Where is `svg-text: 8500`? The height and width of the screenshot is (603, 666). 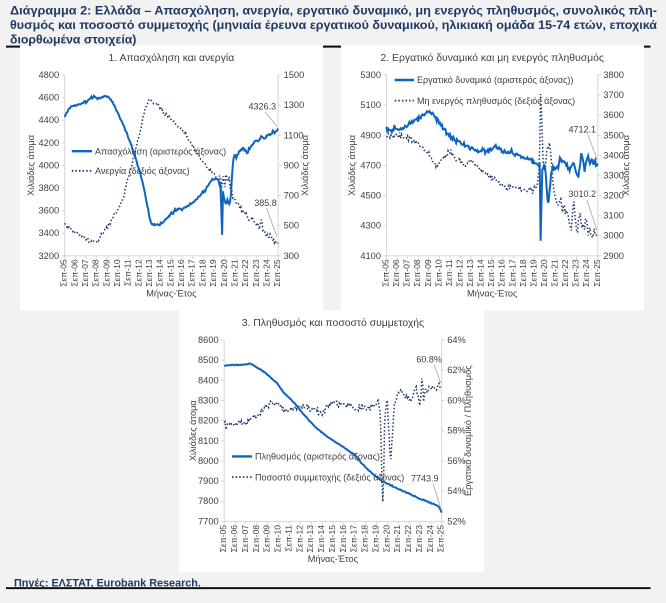
svg-text: 8500 is located at coordinates (208, 360).